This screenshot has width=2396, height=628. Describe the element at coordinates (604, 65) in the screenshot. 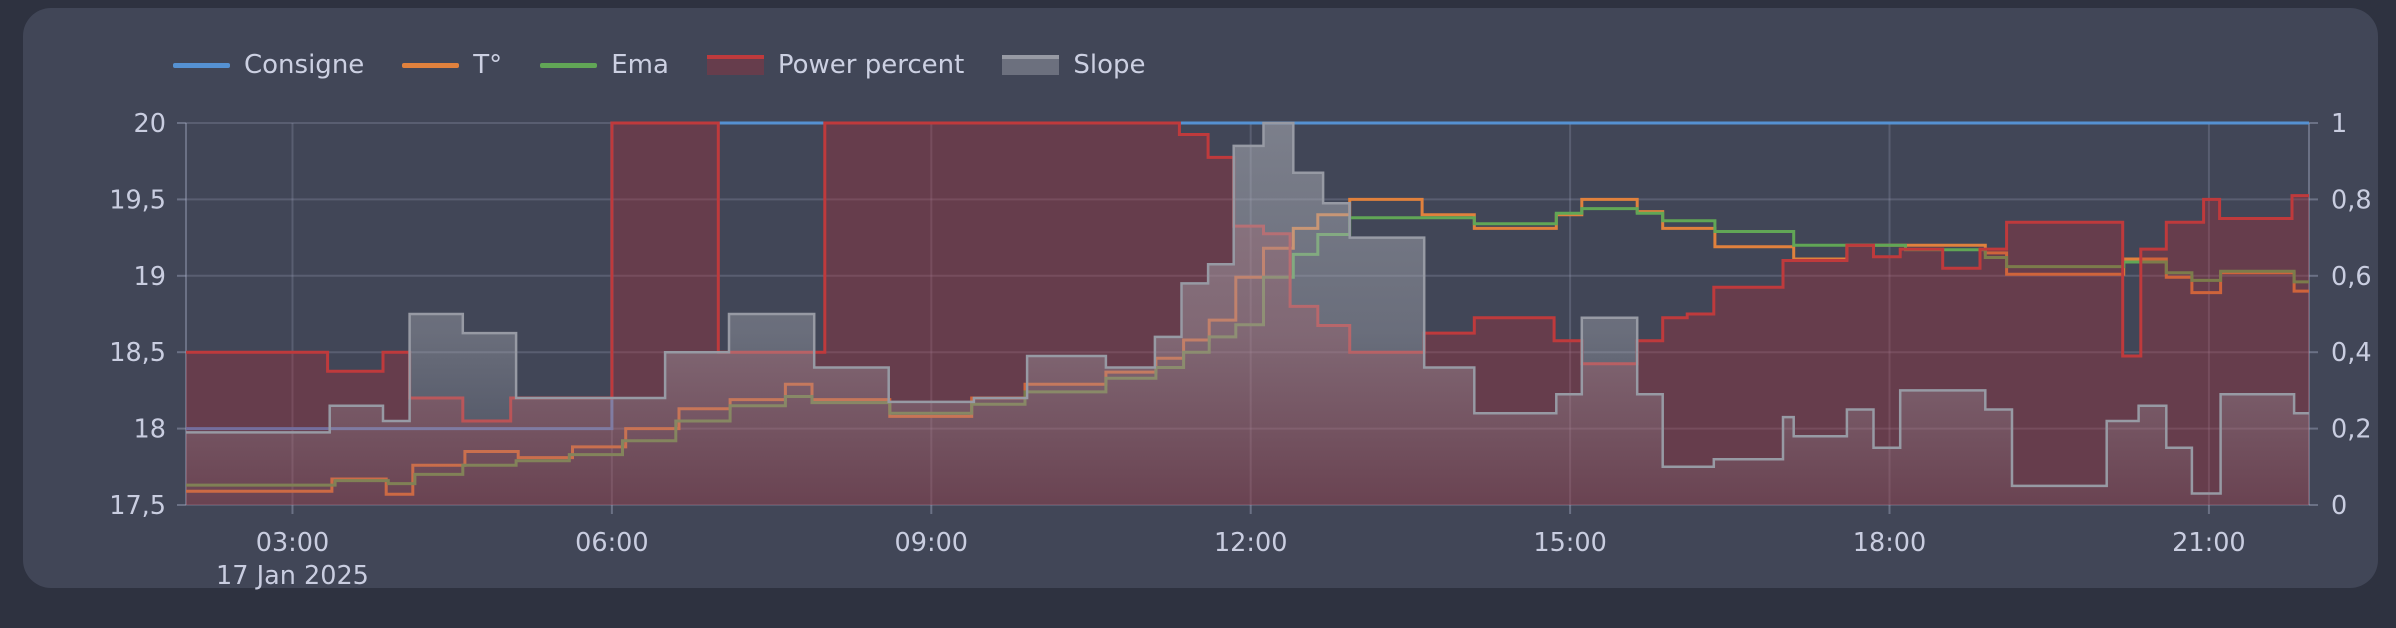

I see `legend-item-3: Ema` at that location.